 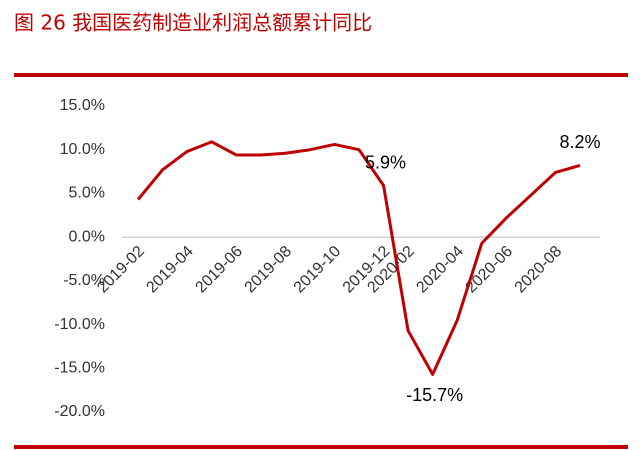 What do you see at coordinates (318, 270) in the screenshot?
I see `x-tick-label: 2019-10` at bounding box center [318, 270].